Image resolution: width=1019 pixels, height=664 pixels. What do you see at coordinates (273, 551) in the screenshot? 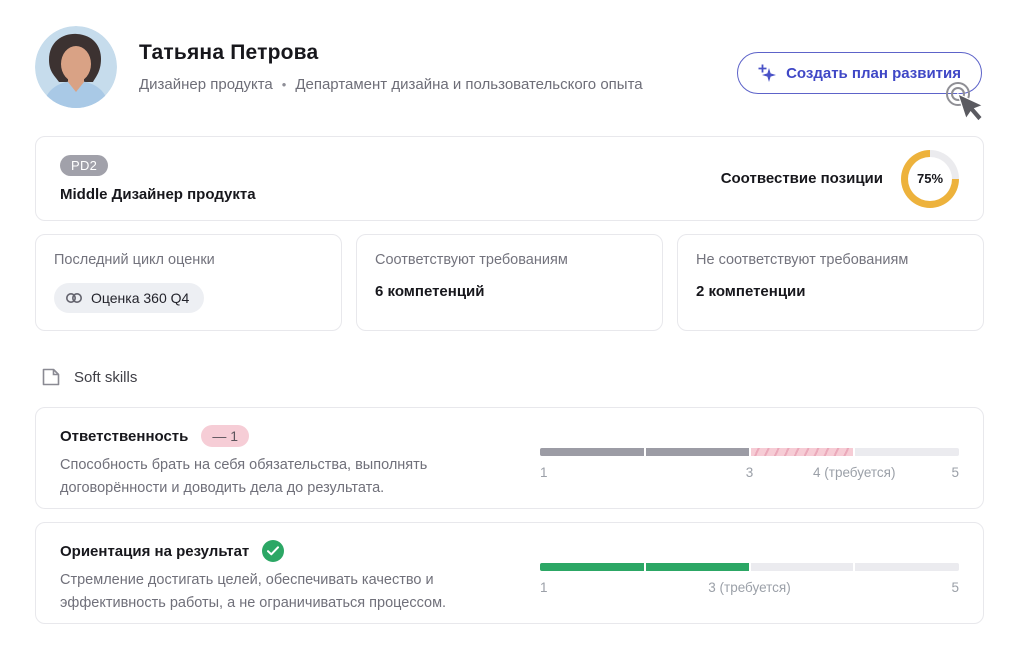
I see `check-icon` at bounding box center [273, 551].